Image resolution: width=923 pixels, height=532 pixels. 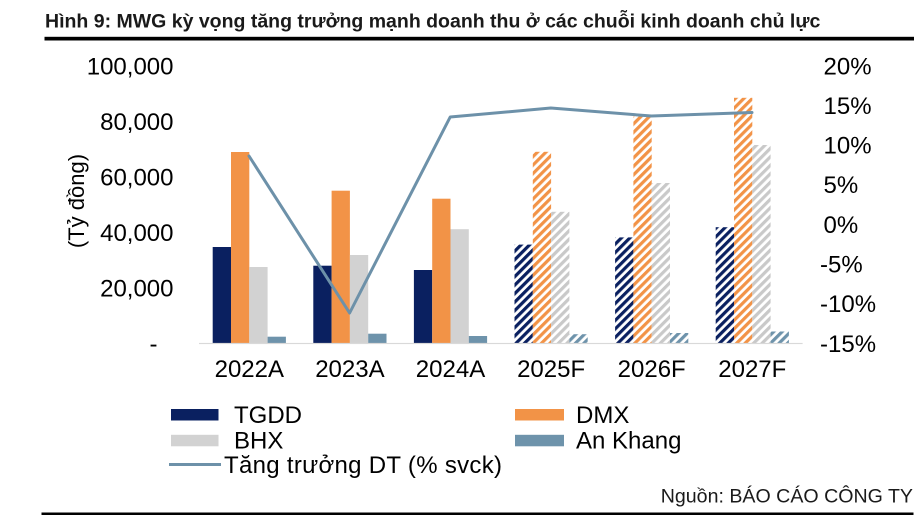 What do you see at coordinates (848, 344) in the screenshot?
I see `svg-text: -15%` at bounding box center [848, 344].